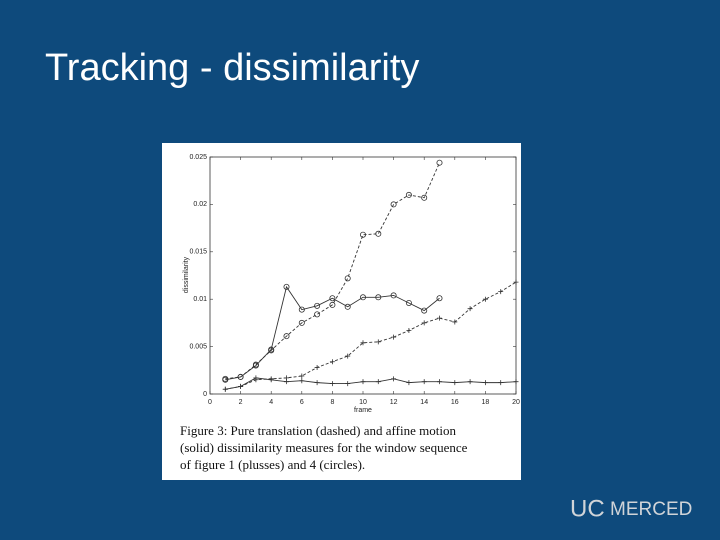 The image size is (720, 540). What do you see at coordinates (200, 204) in the screenshot?
I see `y-tick-label: 0.02` at bounding box center [200, 204].